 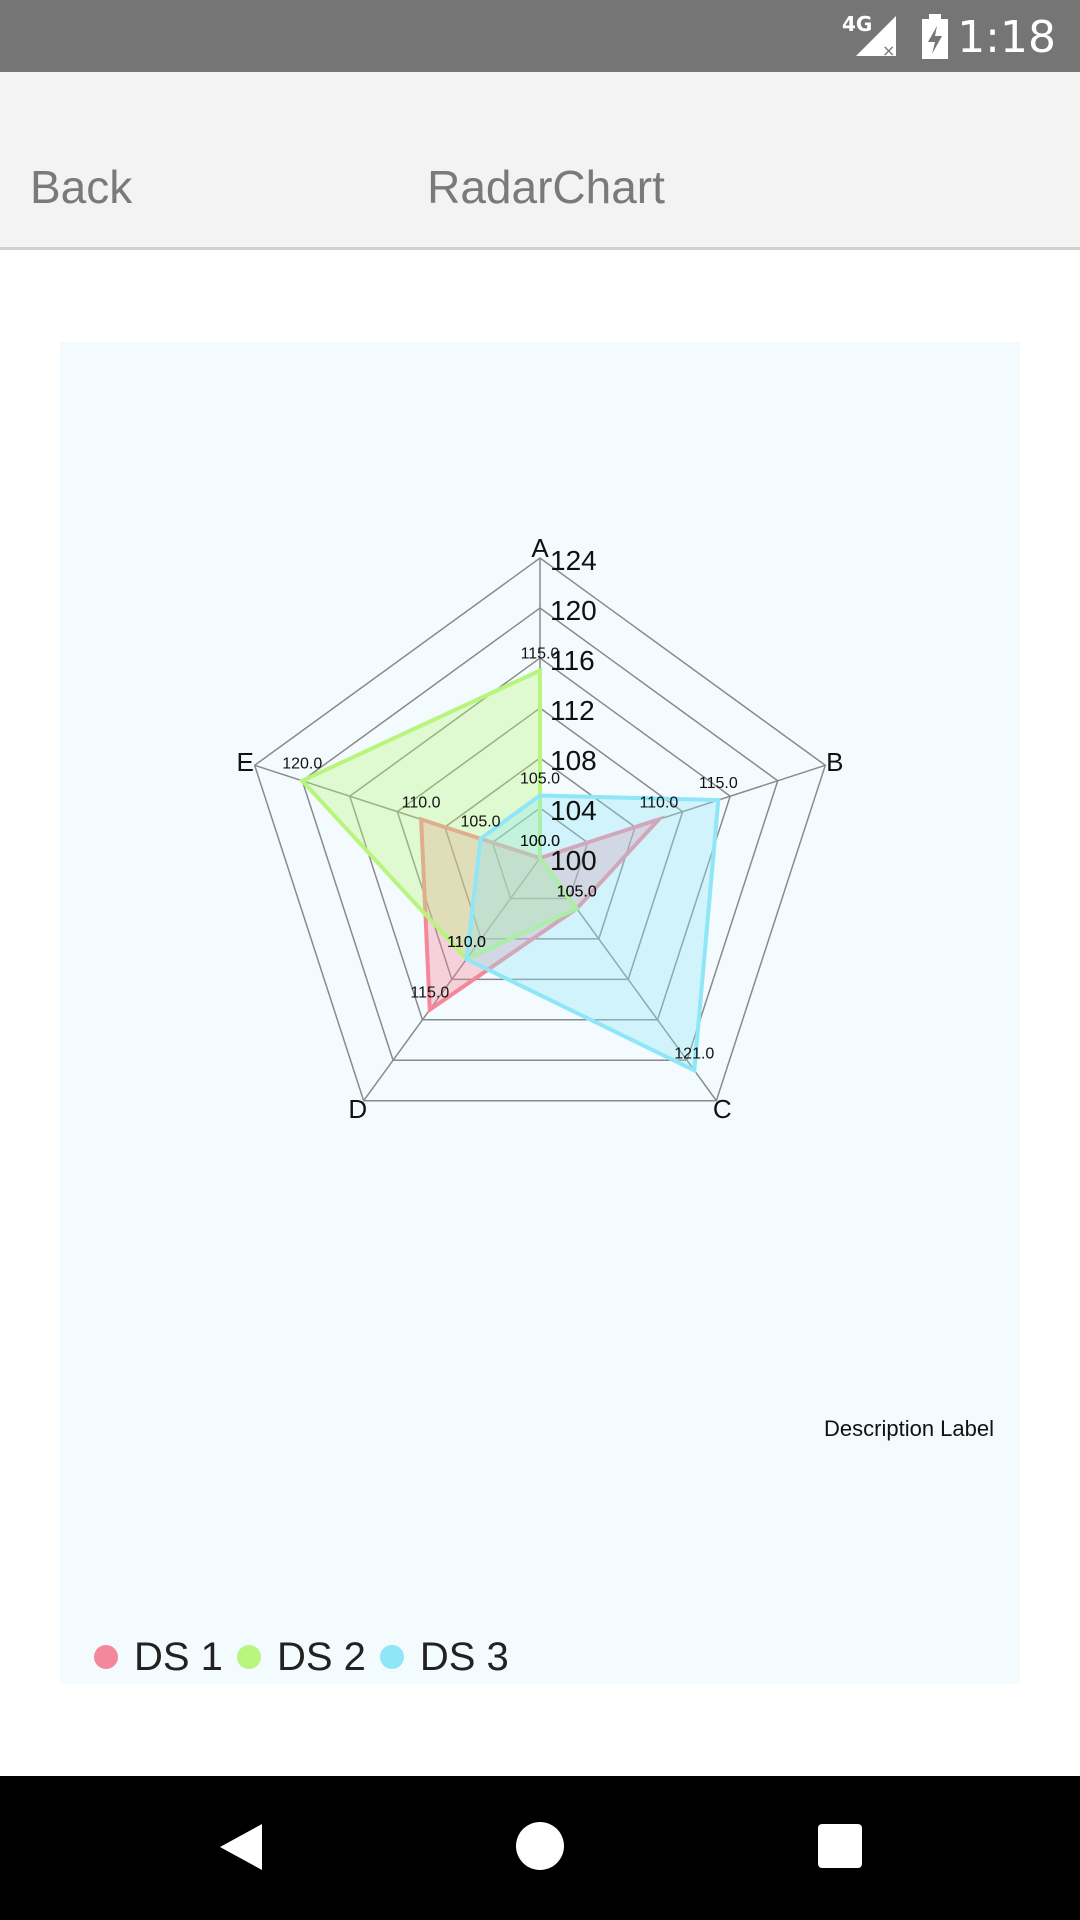 I want to click on series-2-area, so click(x=439, y=814).